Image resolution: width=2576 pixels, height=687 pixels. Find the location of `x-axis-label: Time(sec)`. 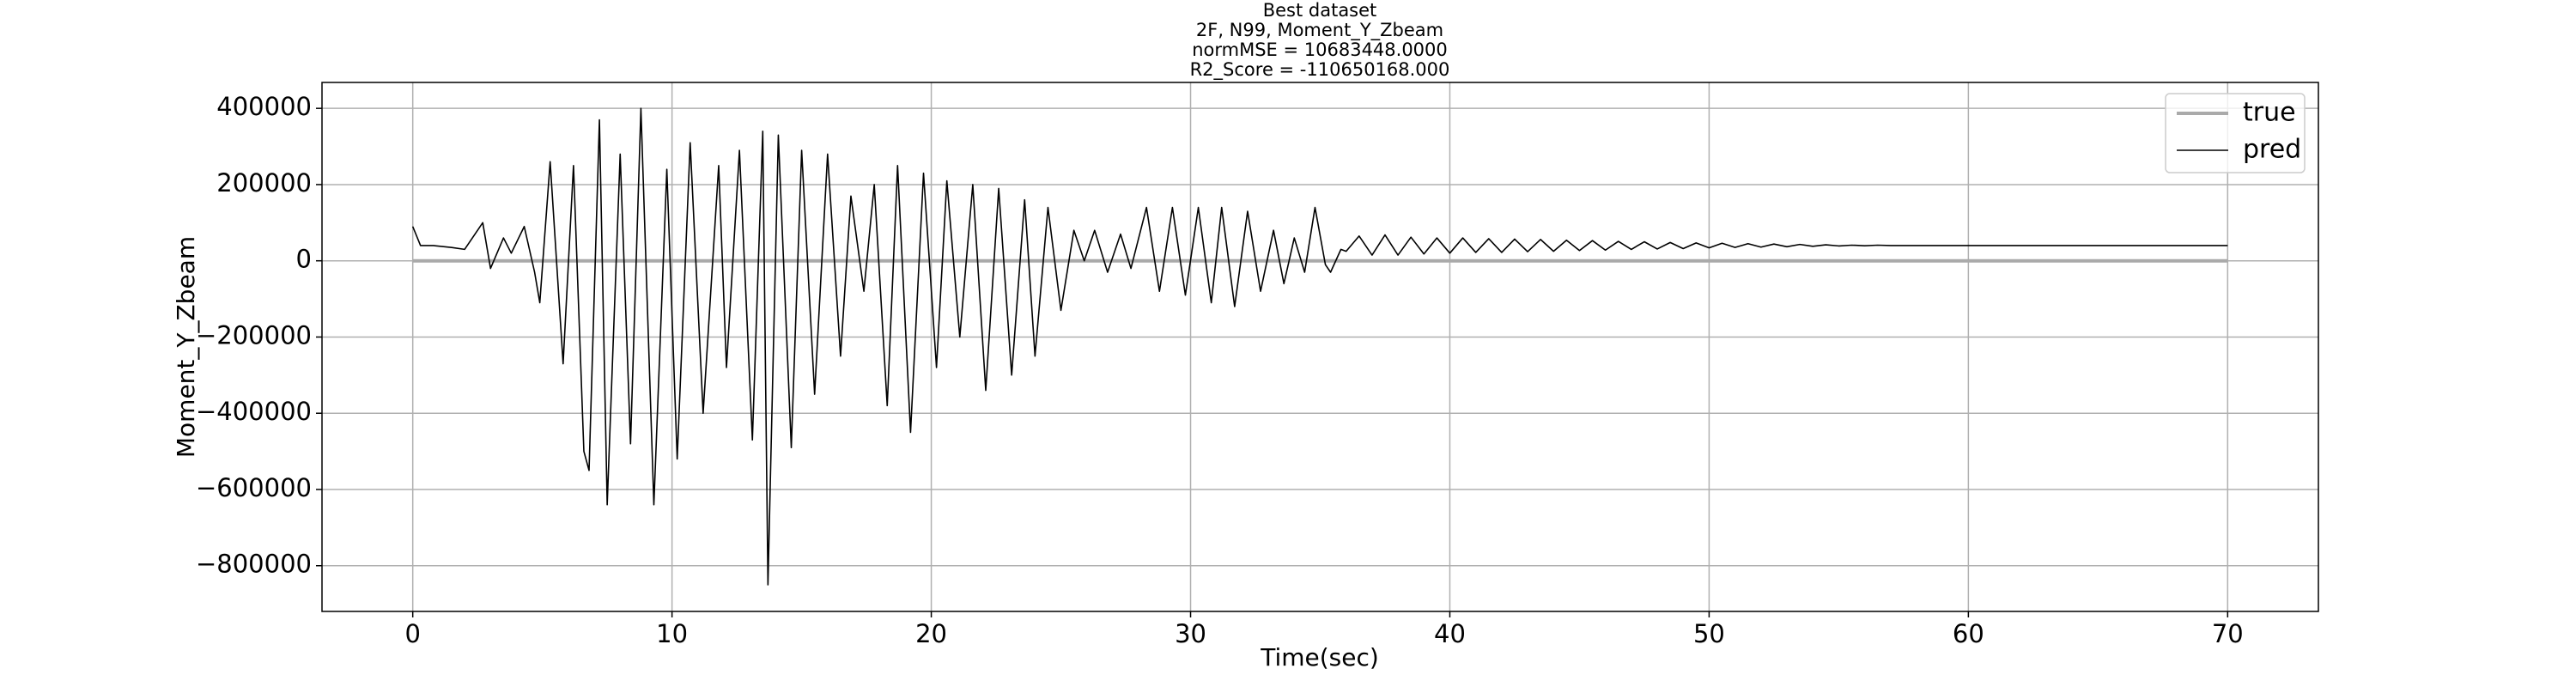

x-axis-label: Time(sec) is located at coordinates (1319, 657).